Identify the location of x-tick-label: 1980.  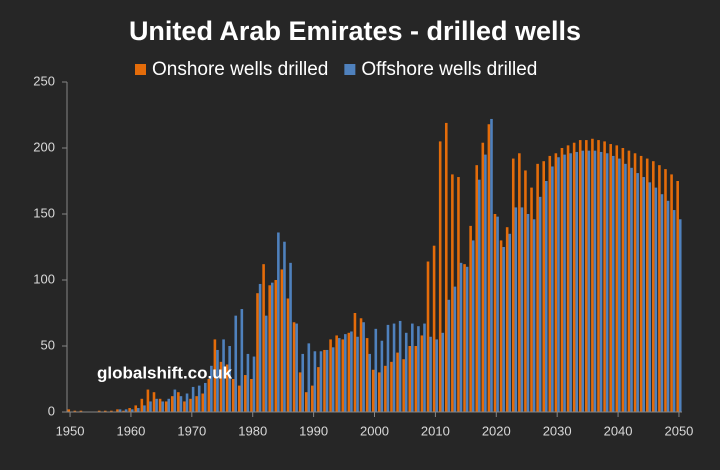
(252, 430).